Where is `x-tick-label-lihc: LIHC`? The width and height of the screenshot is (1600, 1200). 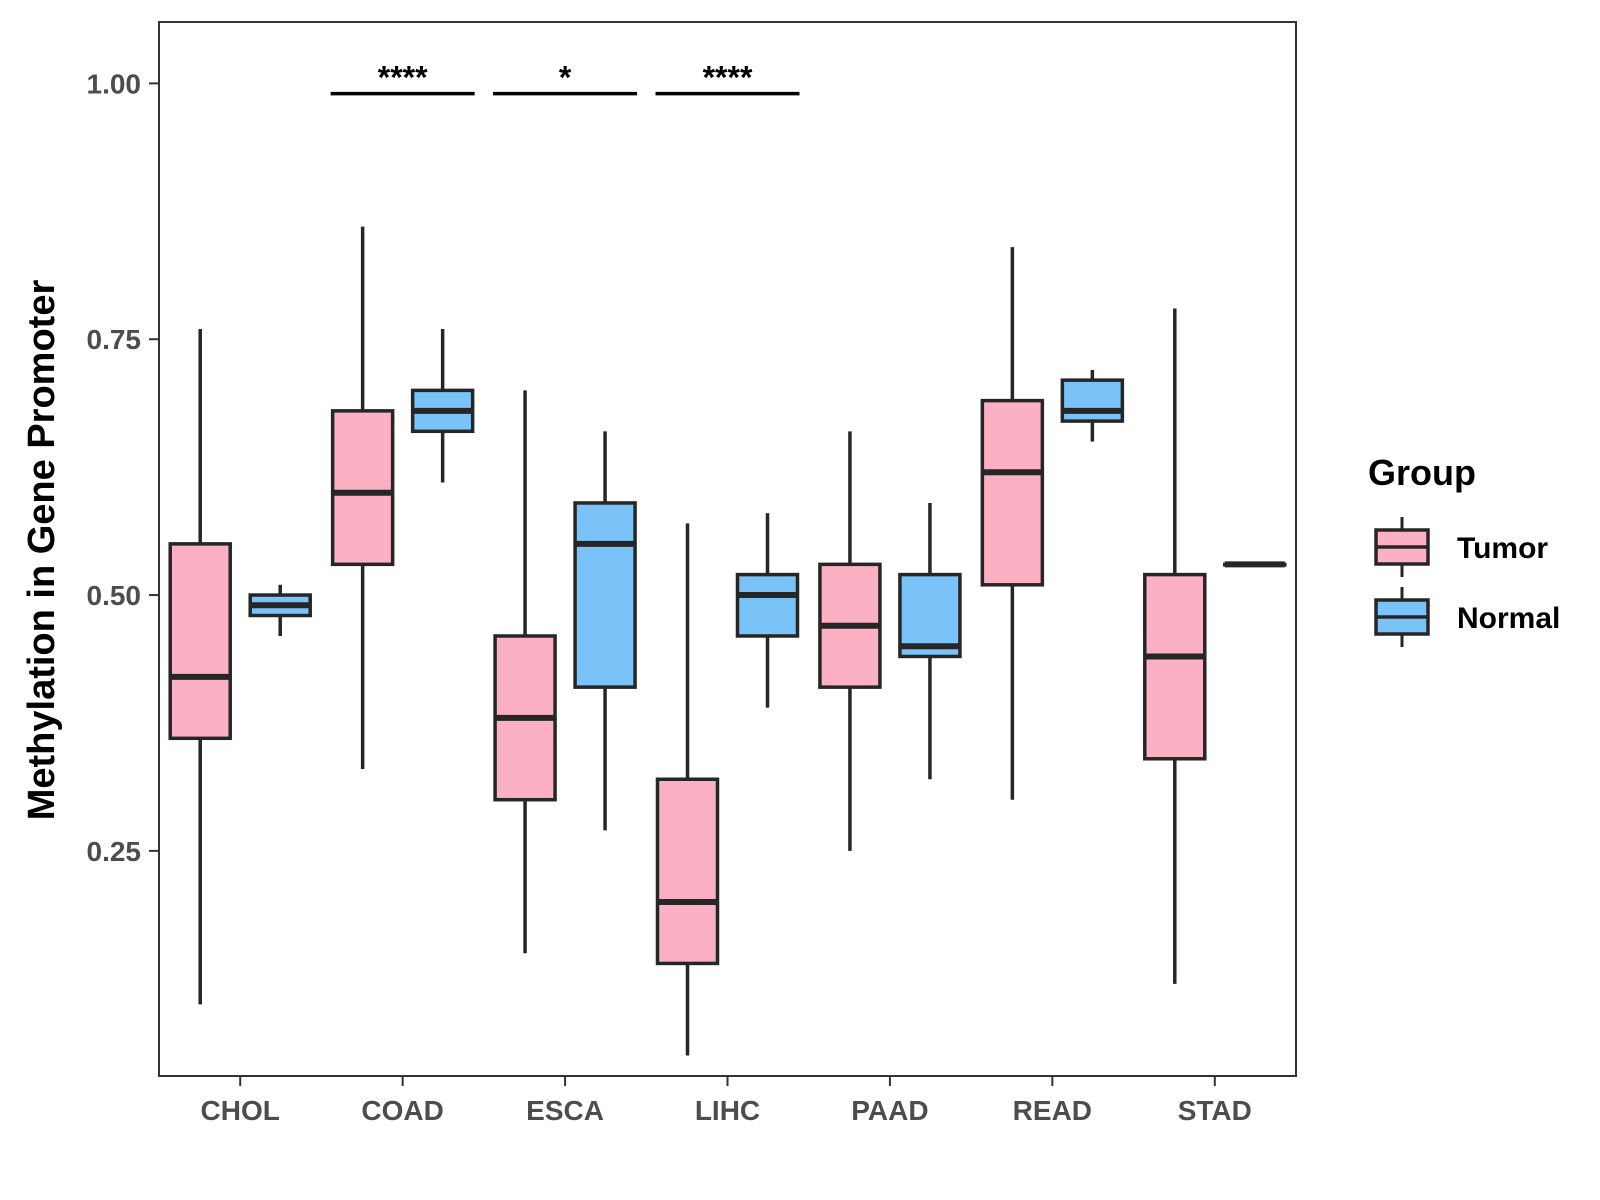
x-tick-label-lihc: LIHC is located at coordinates (727, 1110).